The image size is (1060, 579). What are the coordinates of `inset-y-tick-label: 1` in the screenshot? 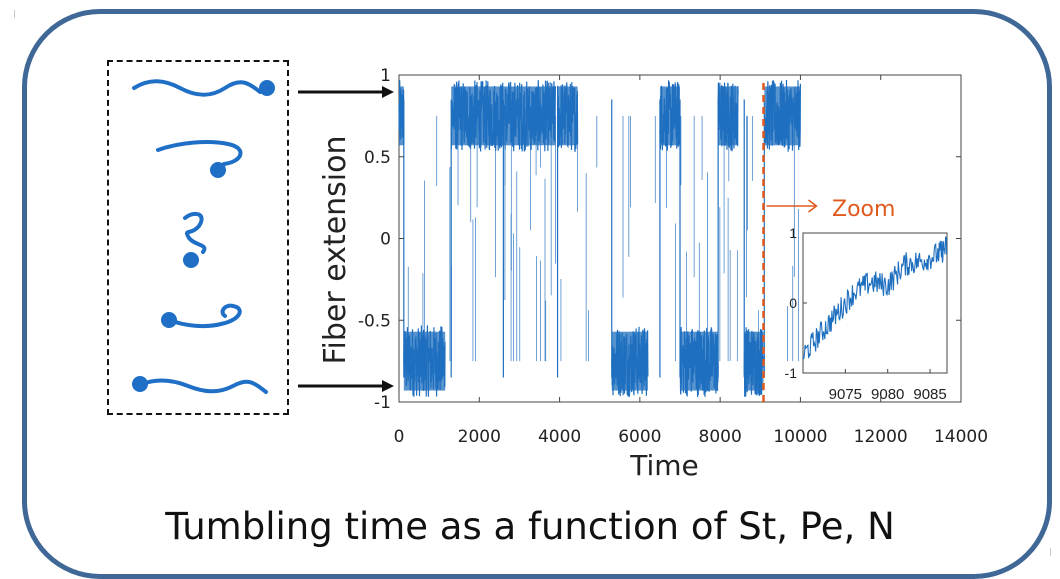 It's located at (793, 233).